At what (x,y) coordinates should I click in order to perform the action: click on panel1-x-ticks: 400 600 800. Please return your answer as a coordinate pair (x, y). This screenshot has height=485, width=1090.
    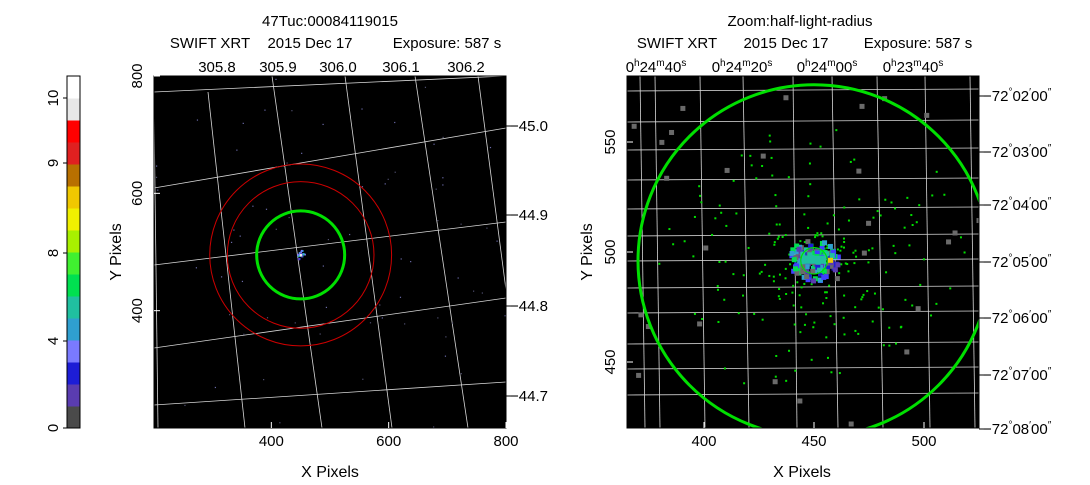
    Looking at the image, I should click on (389, 436).